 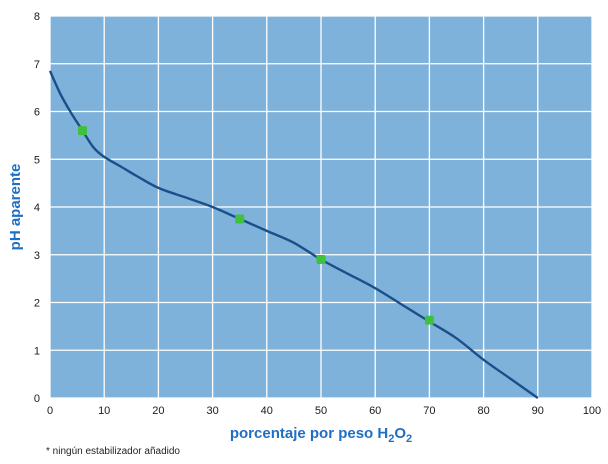 I want to click on x-axis-label-sub2: 2, so click(x=409, y=439).